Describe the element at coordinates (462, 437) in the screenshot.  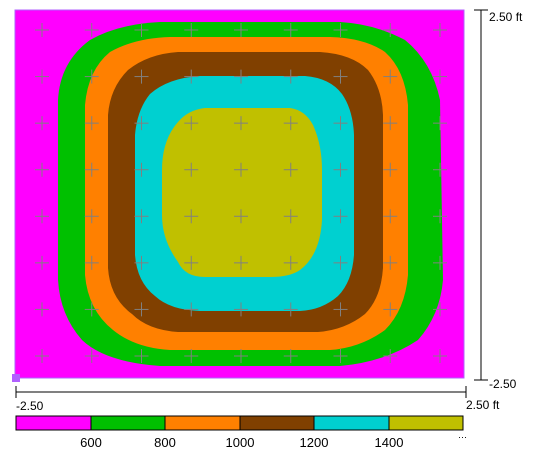
I see `legend-end-marker: ⋯` at that location.